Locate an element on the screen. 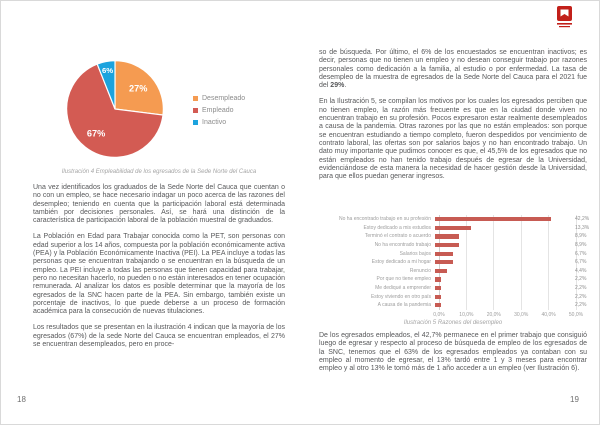 The image size is (600, 425). bar-row: A causa de la pandemia 2,2% is located at coordinates (453, 305).